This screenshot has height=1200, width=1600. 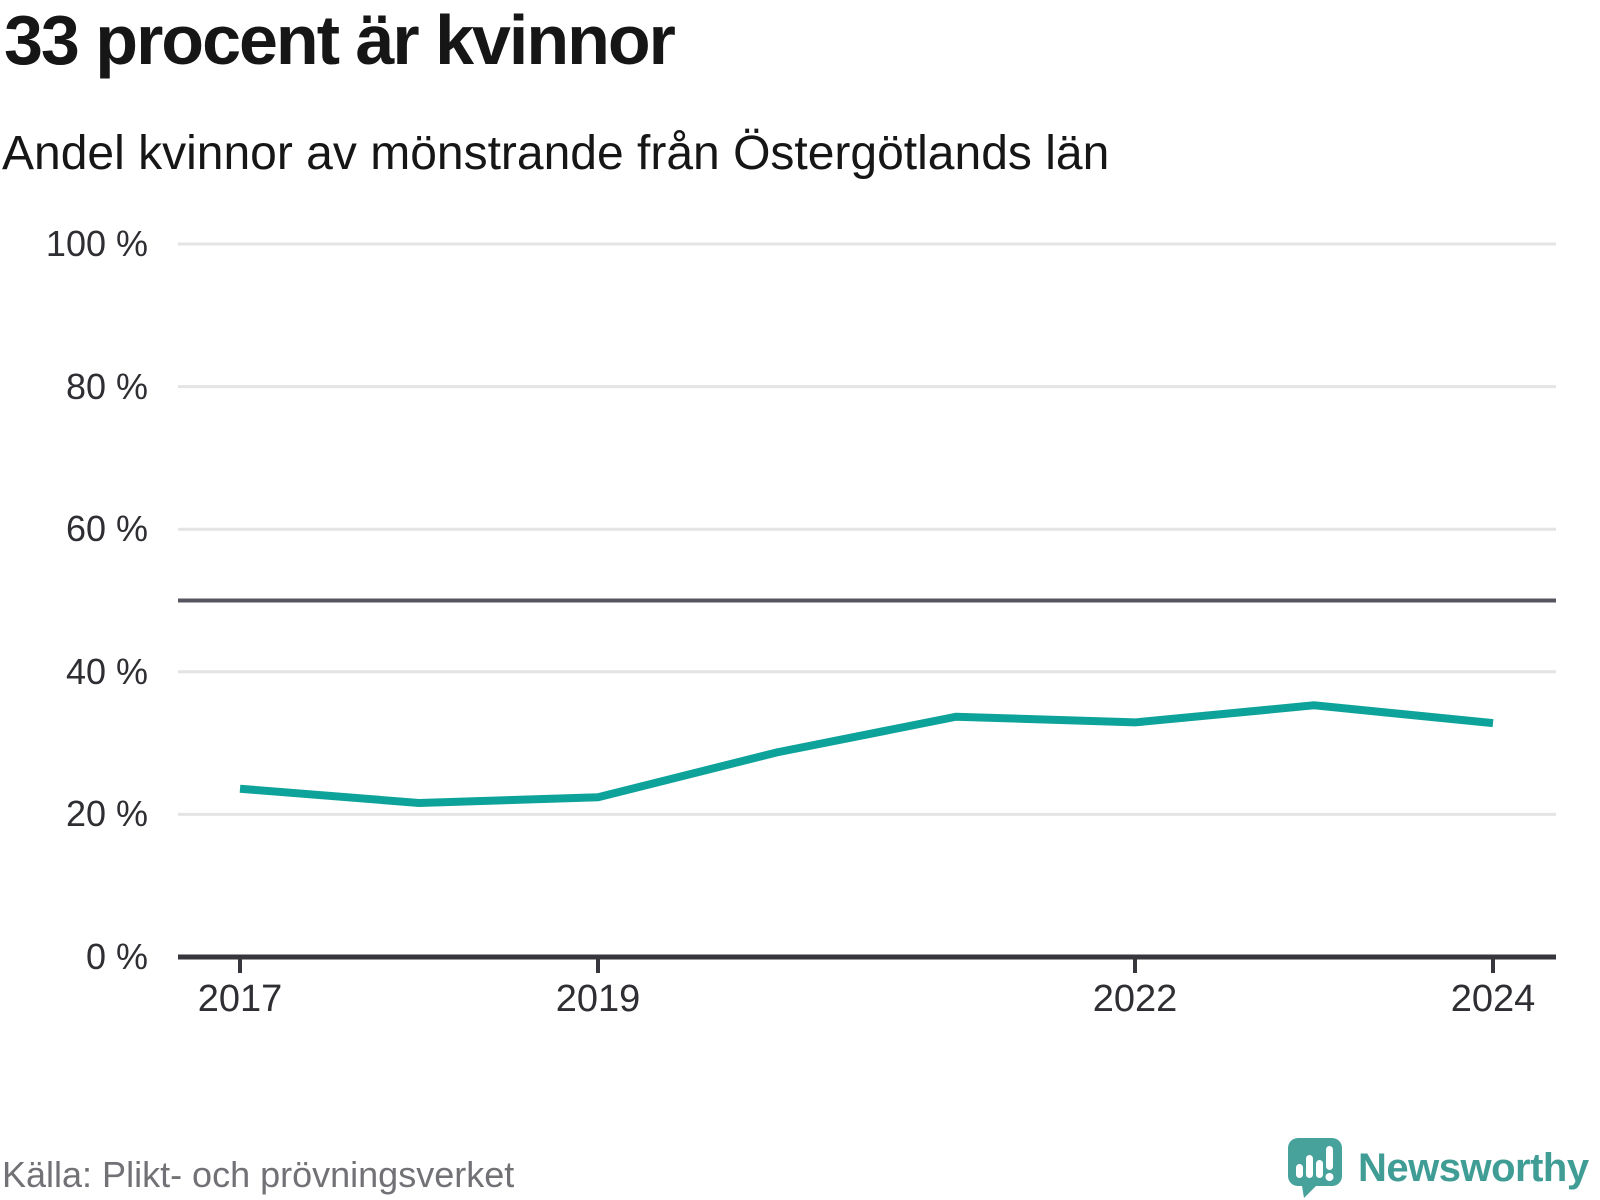 What do you see at coordinates (106, 529) in the screenshot?
I see `y-tick-label: 60 %` at bounding box center [106, 529].